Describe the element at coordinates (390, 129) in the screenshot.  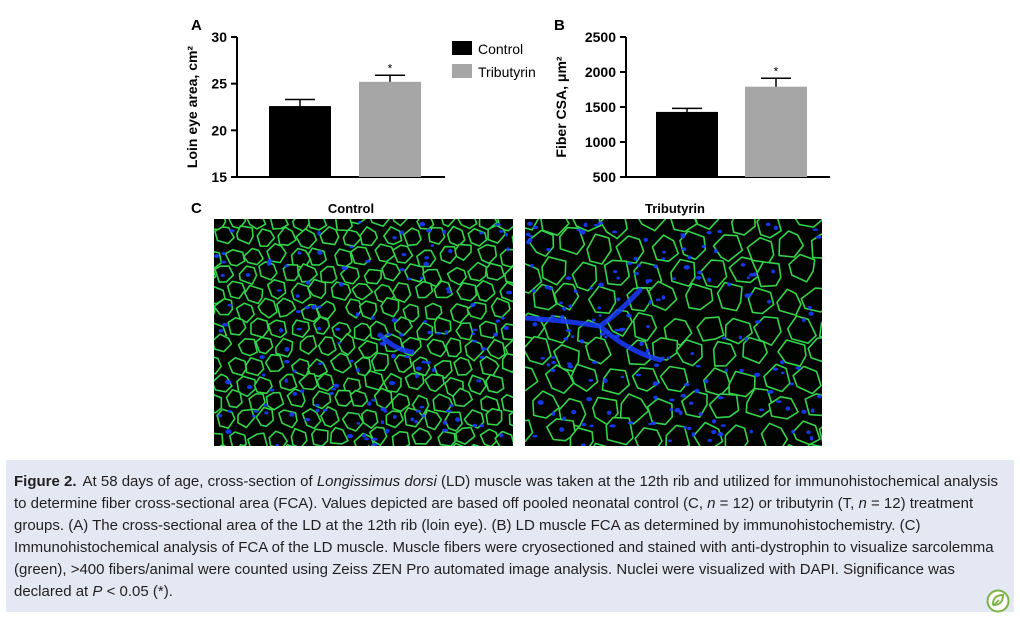
I see `bar-tributyrin` at that location.